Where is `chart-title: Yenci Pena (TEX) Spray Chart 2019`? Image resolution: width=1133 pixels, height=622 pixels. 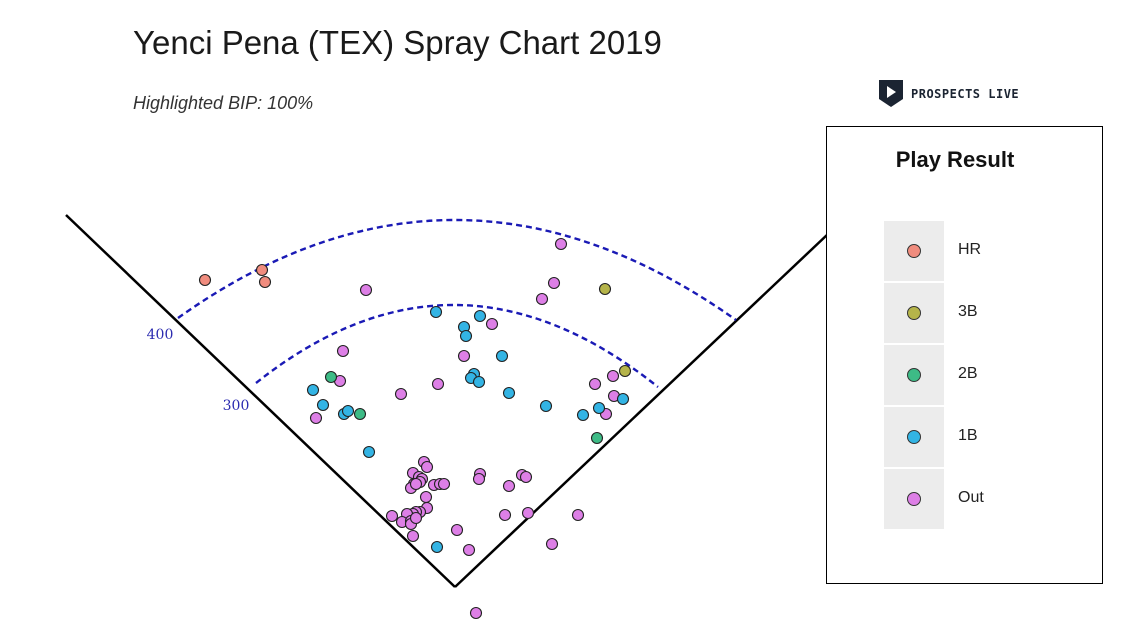 chart-title: Yenci Pena (TEX) Spray Chart 2019 is located at coordinates (397, 42).